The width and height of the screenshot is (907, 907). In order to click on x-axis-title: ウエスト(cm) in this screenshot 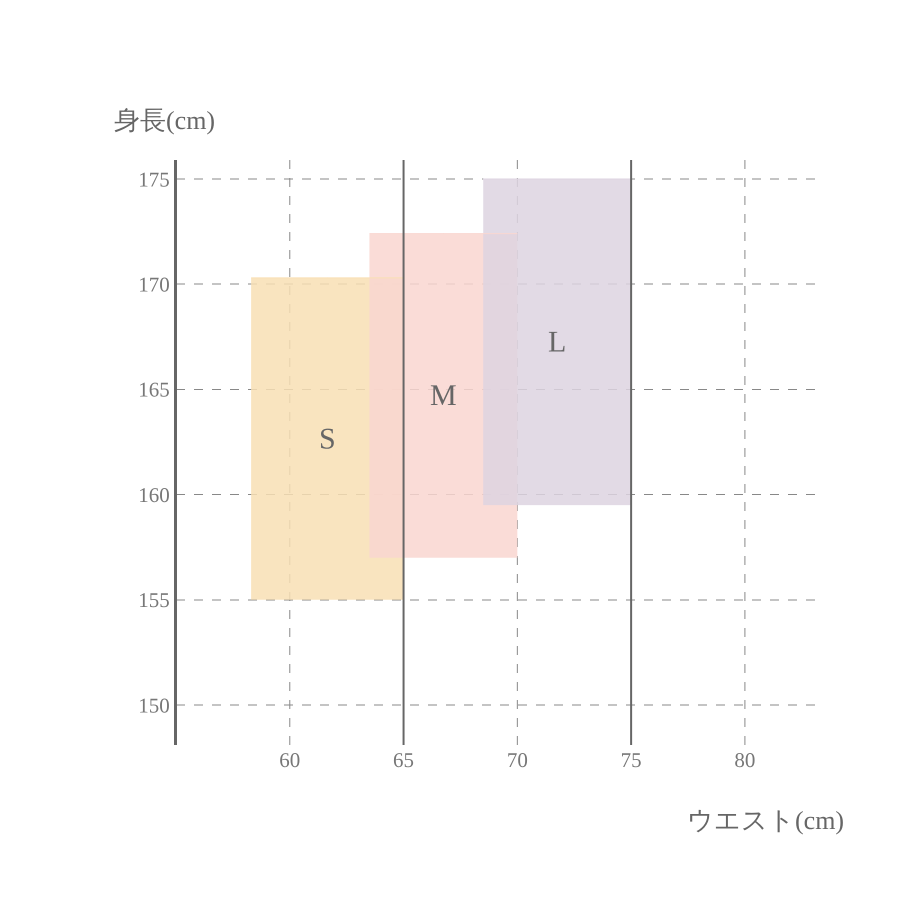, I will do `click(765, 820)`.